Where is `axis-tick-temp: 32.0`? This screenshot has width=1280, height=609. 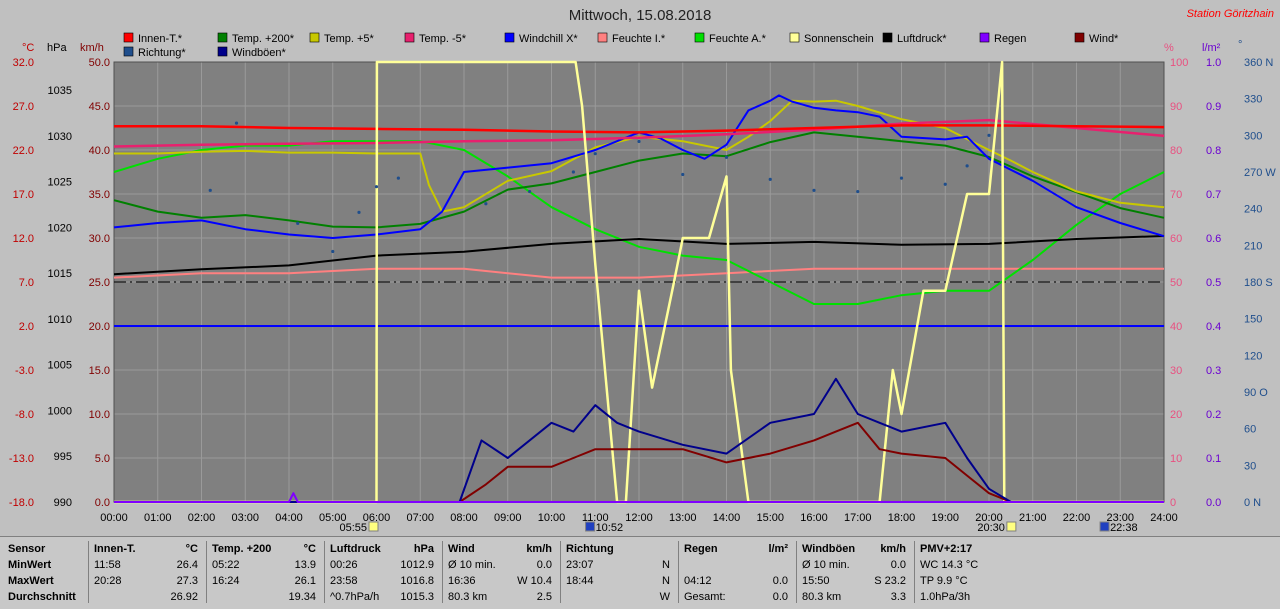
axis-tick-temp: 32.0 is located at coordinates (23, 63).